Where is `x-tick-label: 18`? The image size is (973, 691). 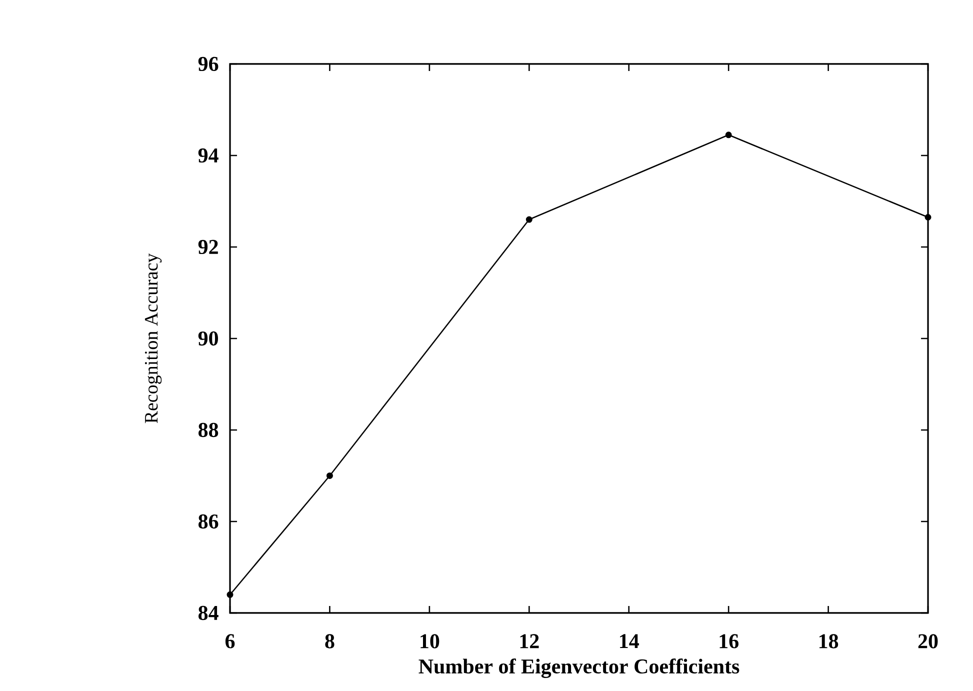 x-tick-label: 18 is located at coordinates (828, 641).